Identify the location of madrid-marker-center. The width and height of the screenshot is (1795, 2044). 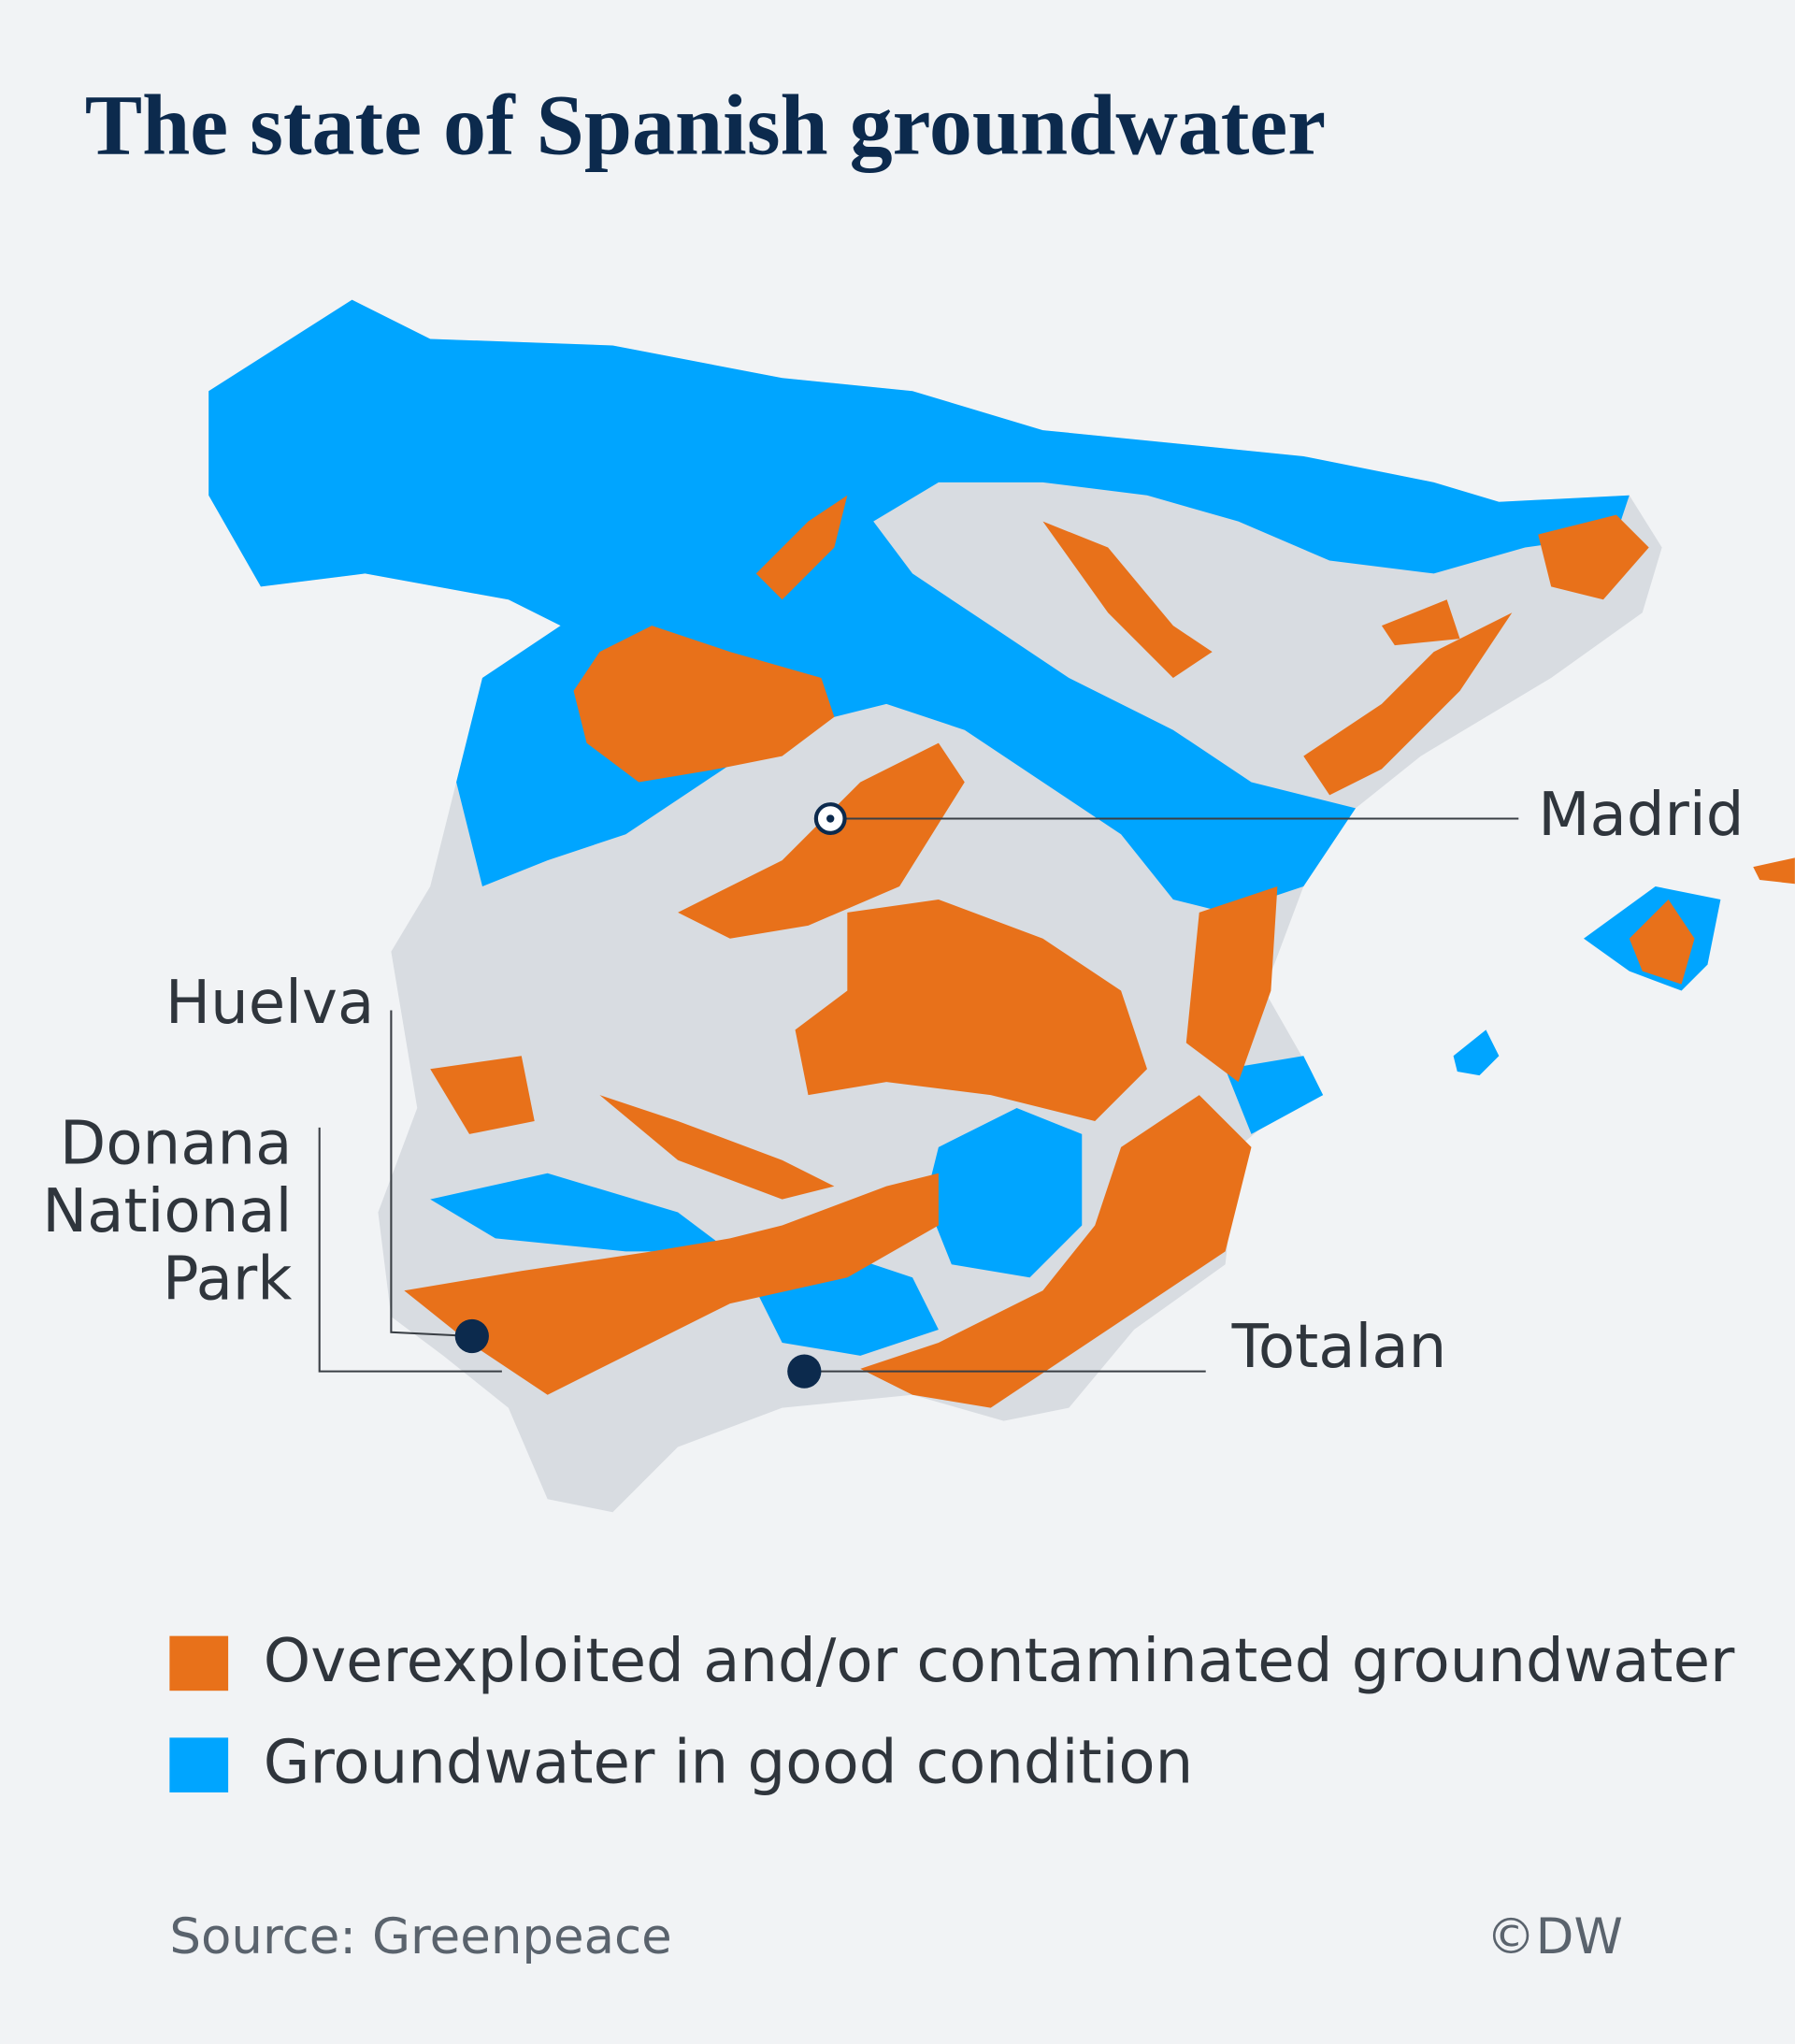
(831, 818).